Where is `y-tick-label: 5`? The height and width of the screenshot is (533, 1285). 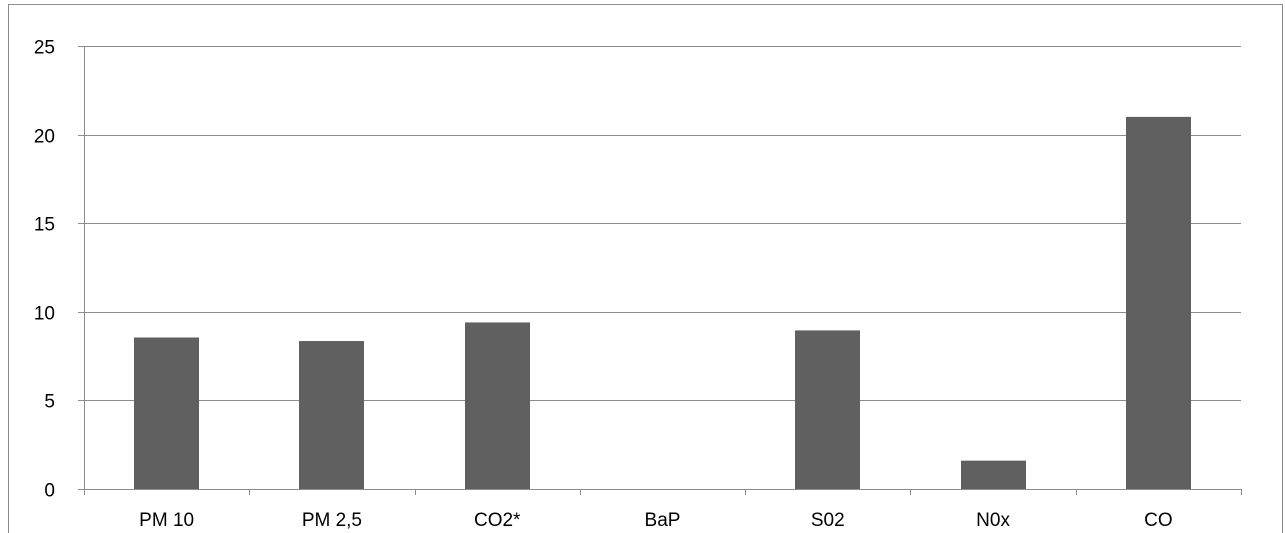 y-tick-label: 5 is located at coordinates (49, 402).